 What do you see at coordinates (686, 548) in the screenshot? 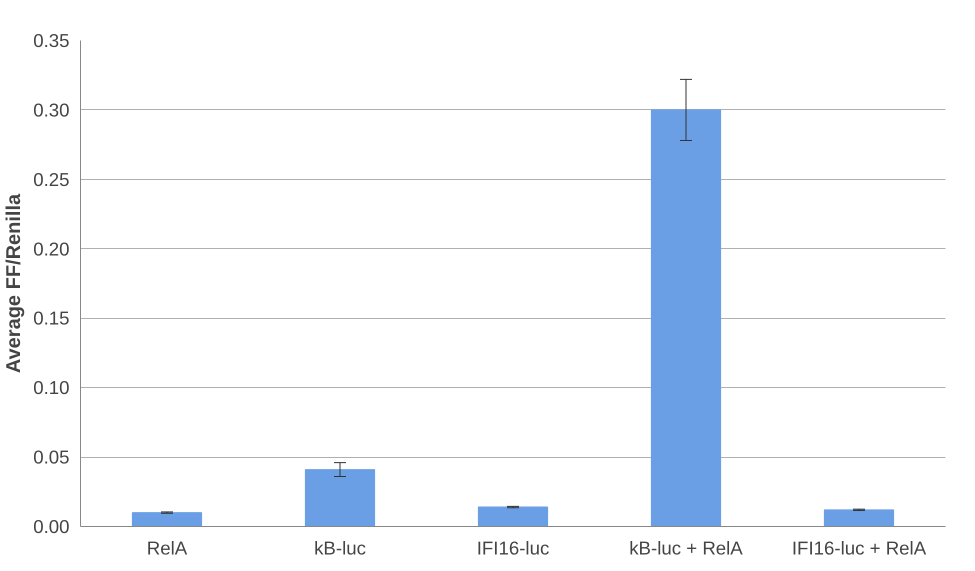
I see `x-tick-label: kB-luc + RelA` at bounding box center [686, 548].